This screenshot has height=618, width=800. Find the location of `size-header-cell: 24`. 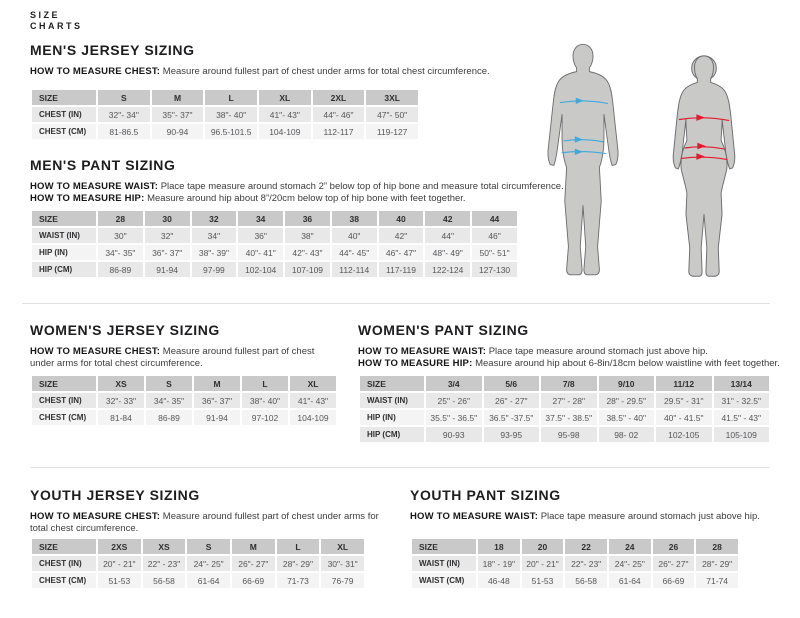

size-header-cell: 24 is located at coordinates (629, 546).